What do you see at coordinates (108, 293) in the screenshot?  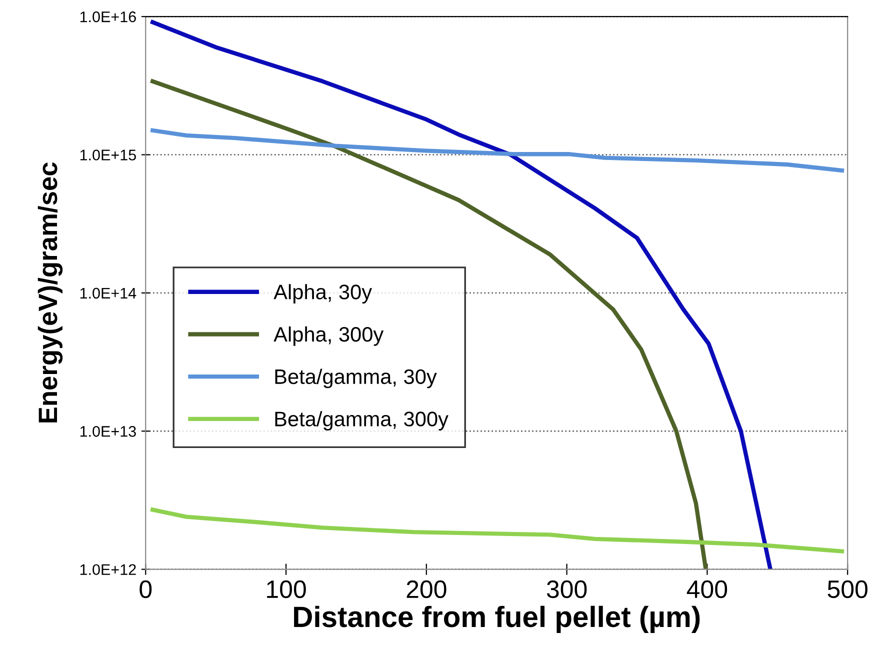 I see `y-tick-label: 1.0E+14` at bounding box center [108, 293].